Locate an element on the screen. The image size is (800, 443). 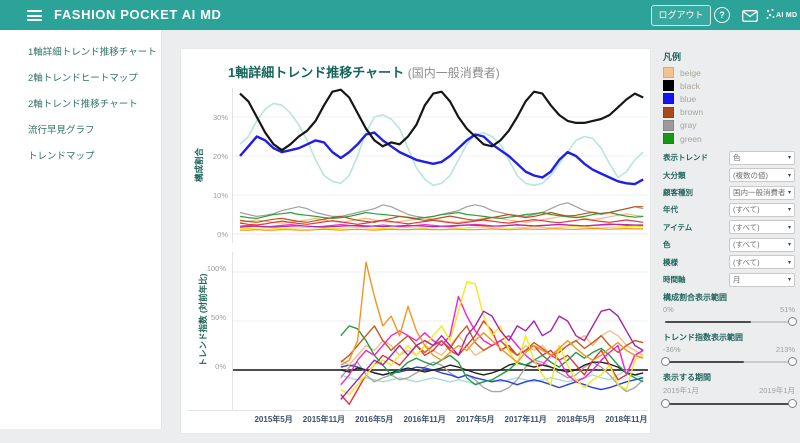
item-select: (すべて) ▾ is located at coordinates (762, 227).